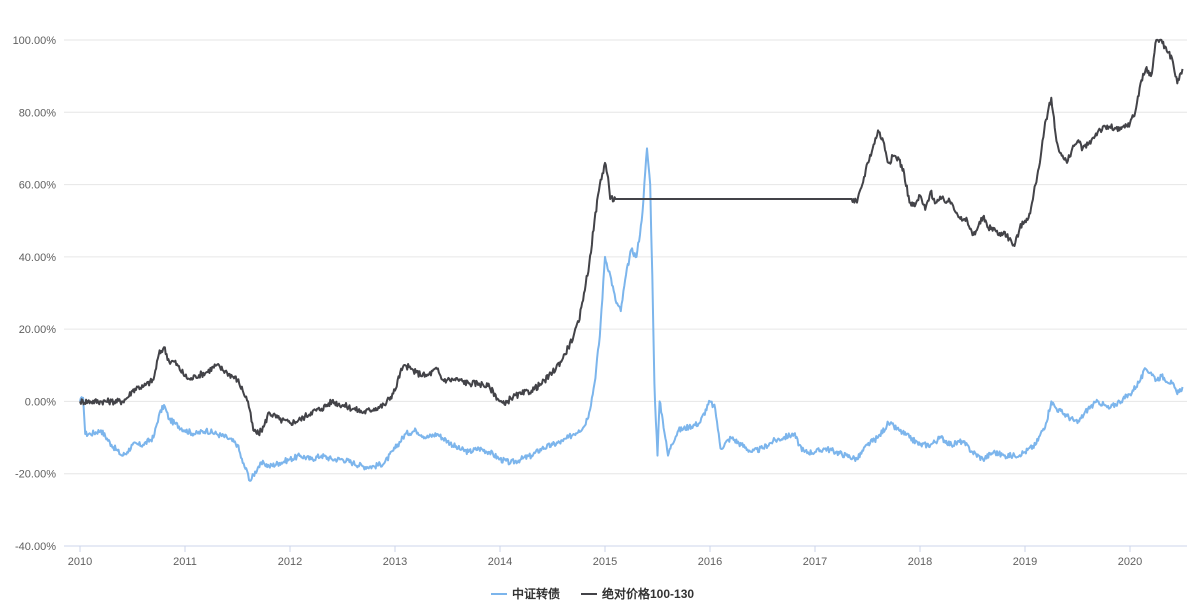 This screenshot has height=613, width=1198. Describe the element at coordinates (80, 562) in the screenshot. I see `x-tick-label: 2010` at that location.